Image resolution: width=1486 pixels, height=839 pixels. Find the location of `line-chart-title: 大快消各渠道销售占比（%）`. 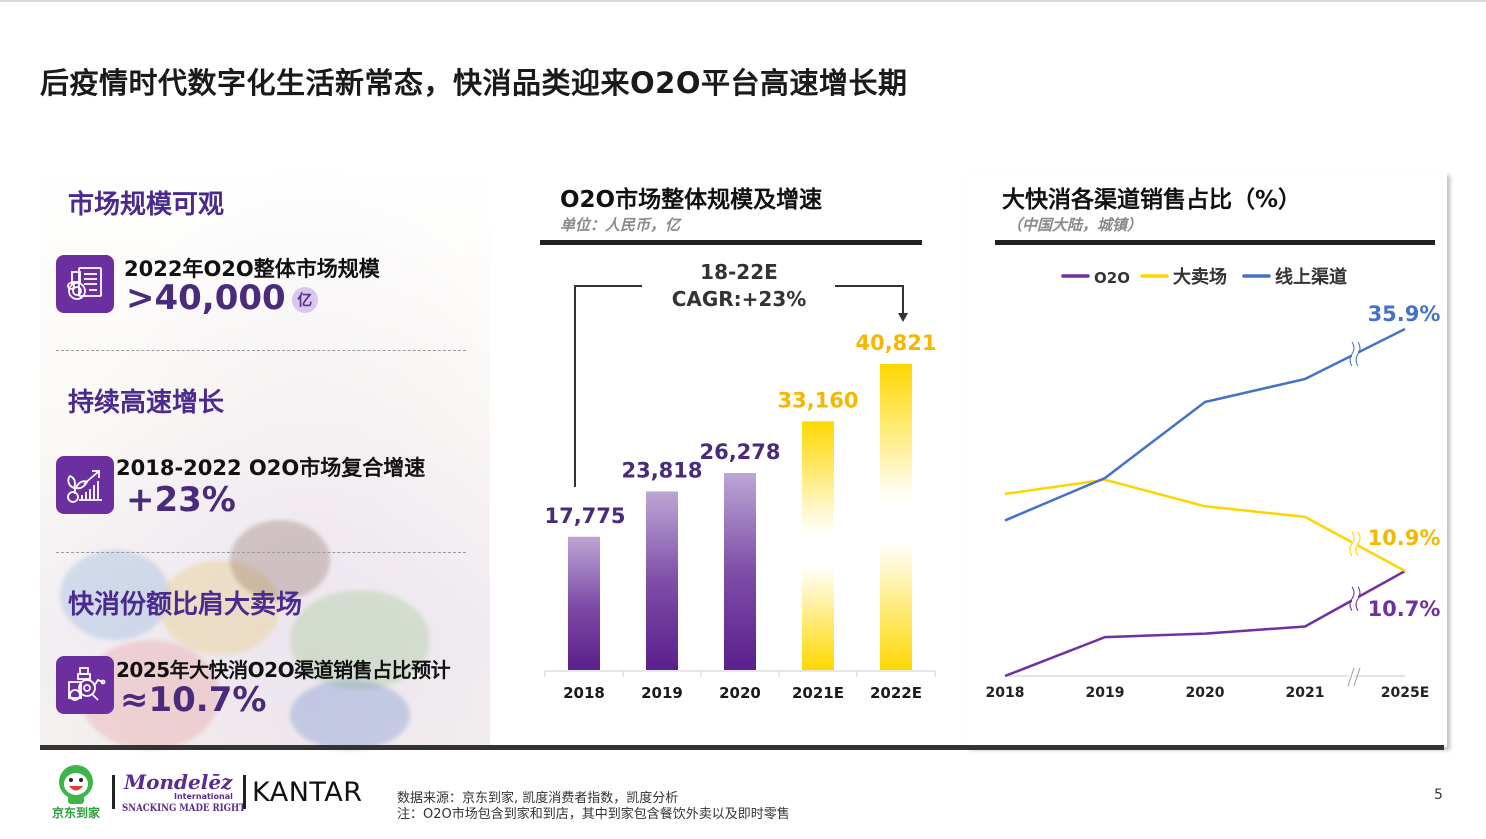

line-chart-title: 大快消各渠道销售占比（%） is located at coordinates (1152, 200).